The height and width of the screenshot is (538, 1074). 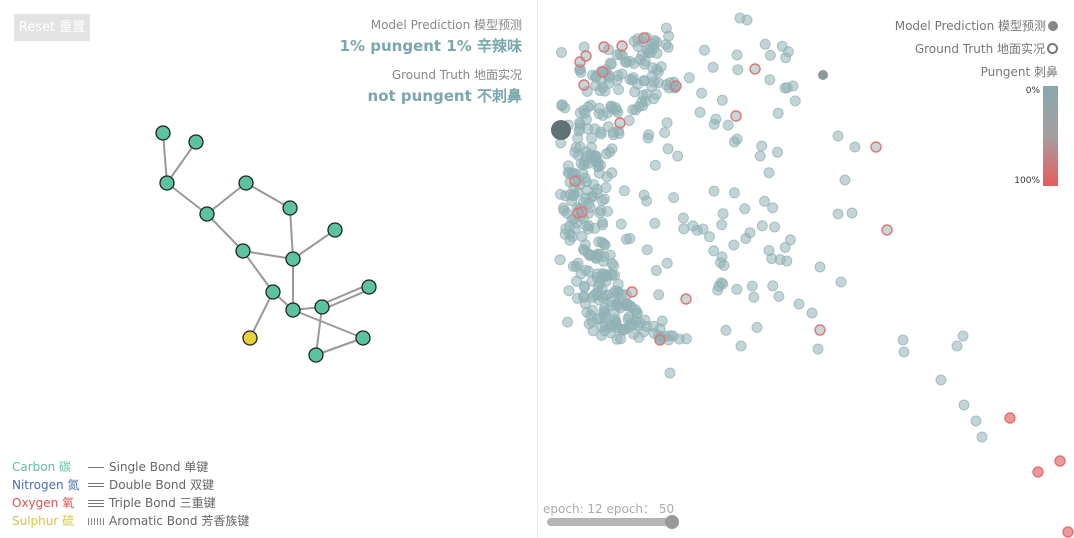 I want to click on reset-button: Reset 重置, so click(x=52, y=27).